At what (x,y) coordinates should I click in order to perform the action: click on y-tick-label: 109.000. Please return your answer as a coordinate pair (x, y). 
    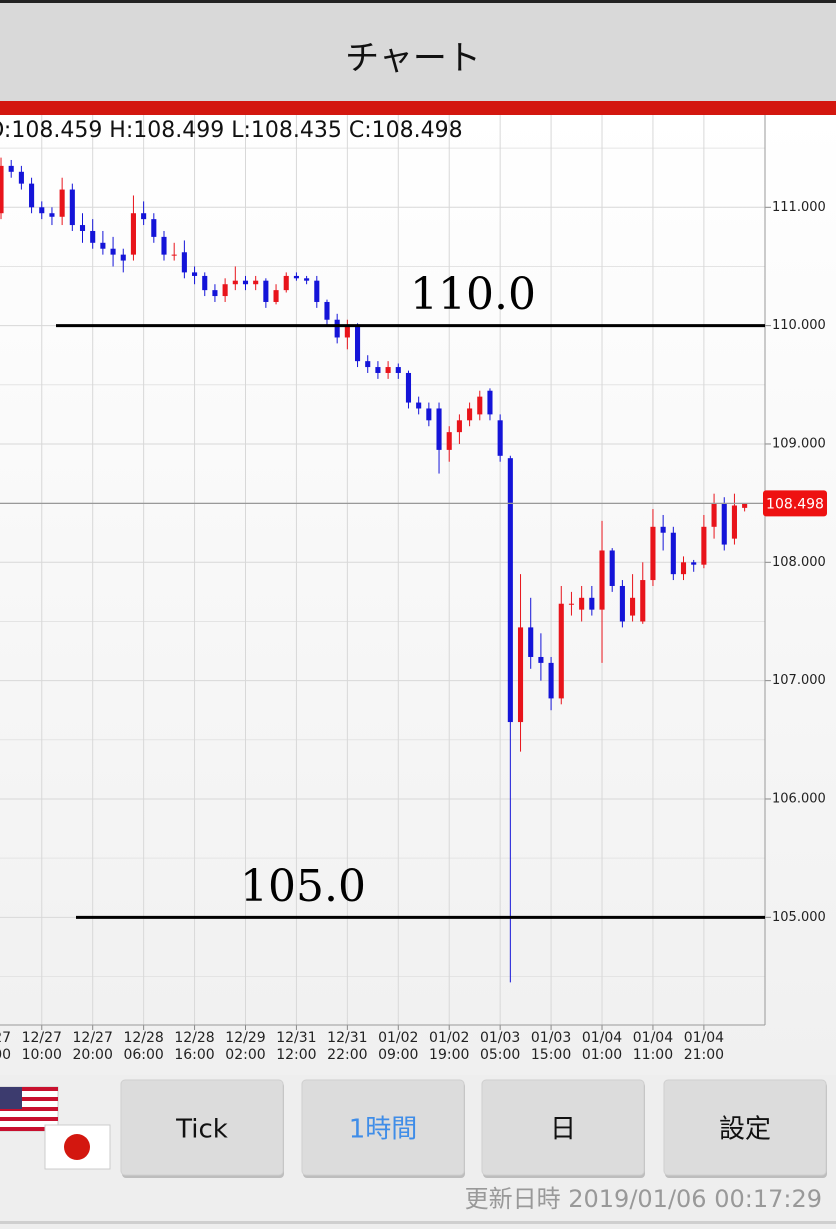
    Looking at the image, I should click on (799, 443).